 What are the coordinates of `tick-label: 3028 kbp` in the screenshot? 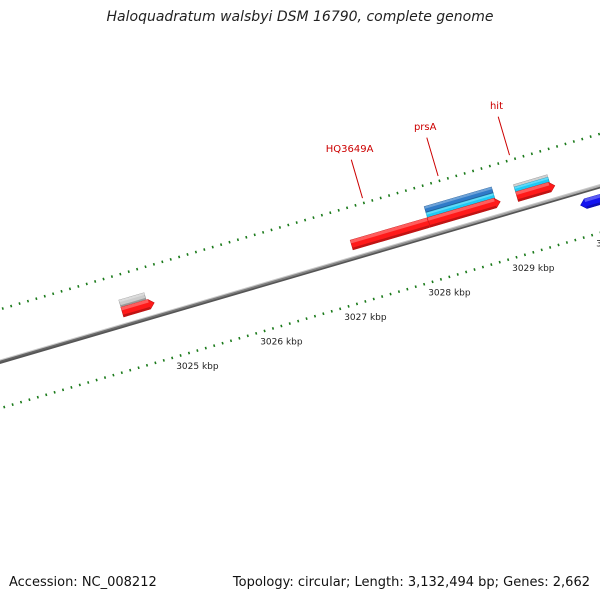 It's located at (449, 294).